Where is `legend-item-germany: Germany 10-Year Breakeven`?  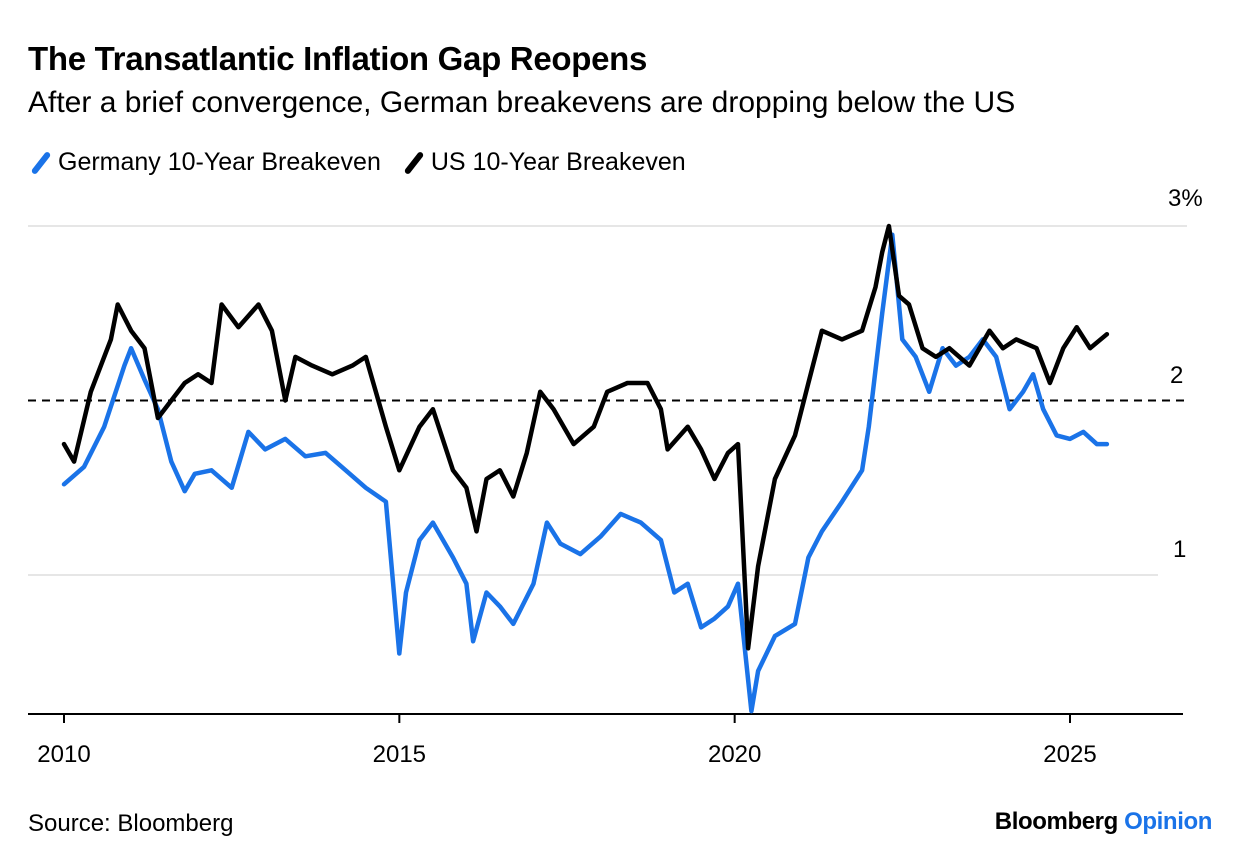 legend-item-germany: Germany 10-Year Breakeven is located at coordinates (205, 162).